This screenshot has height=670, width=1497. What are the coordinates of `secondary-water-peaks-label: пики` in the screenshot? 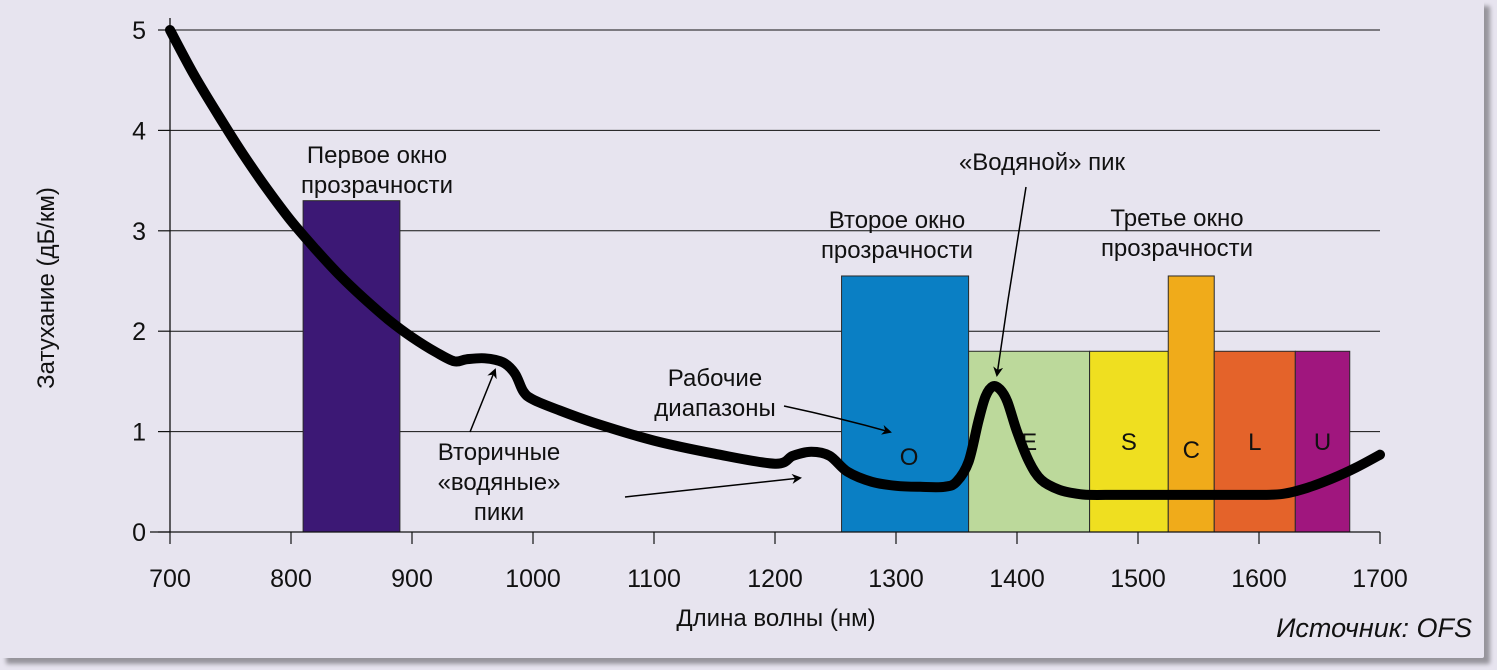 It's located at (499, 512).